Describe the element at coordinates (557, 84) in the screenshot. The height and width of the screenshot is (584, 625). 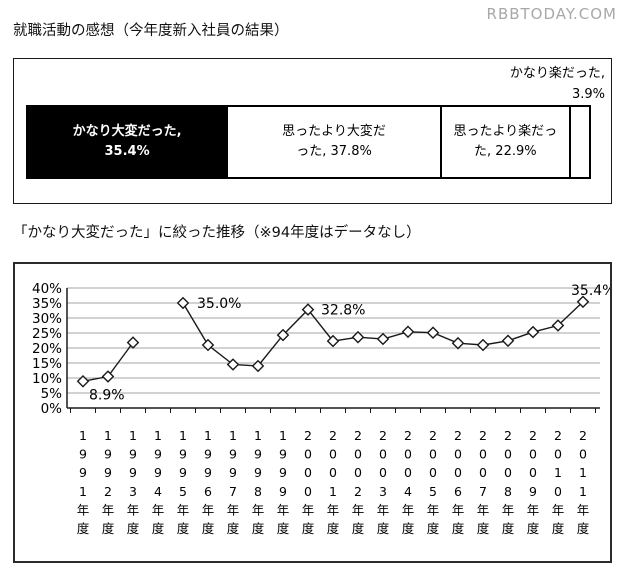
I see `bar-segment-outside-label: かなり楽だった, 3.9%` at that location.